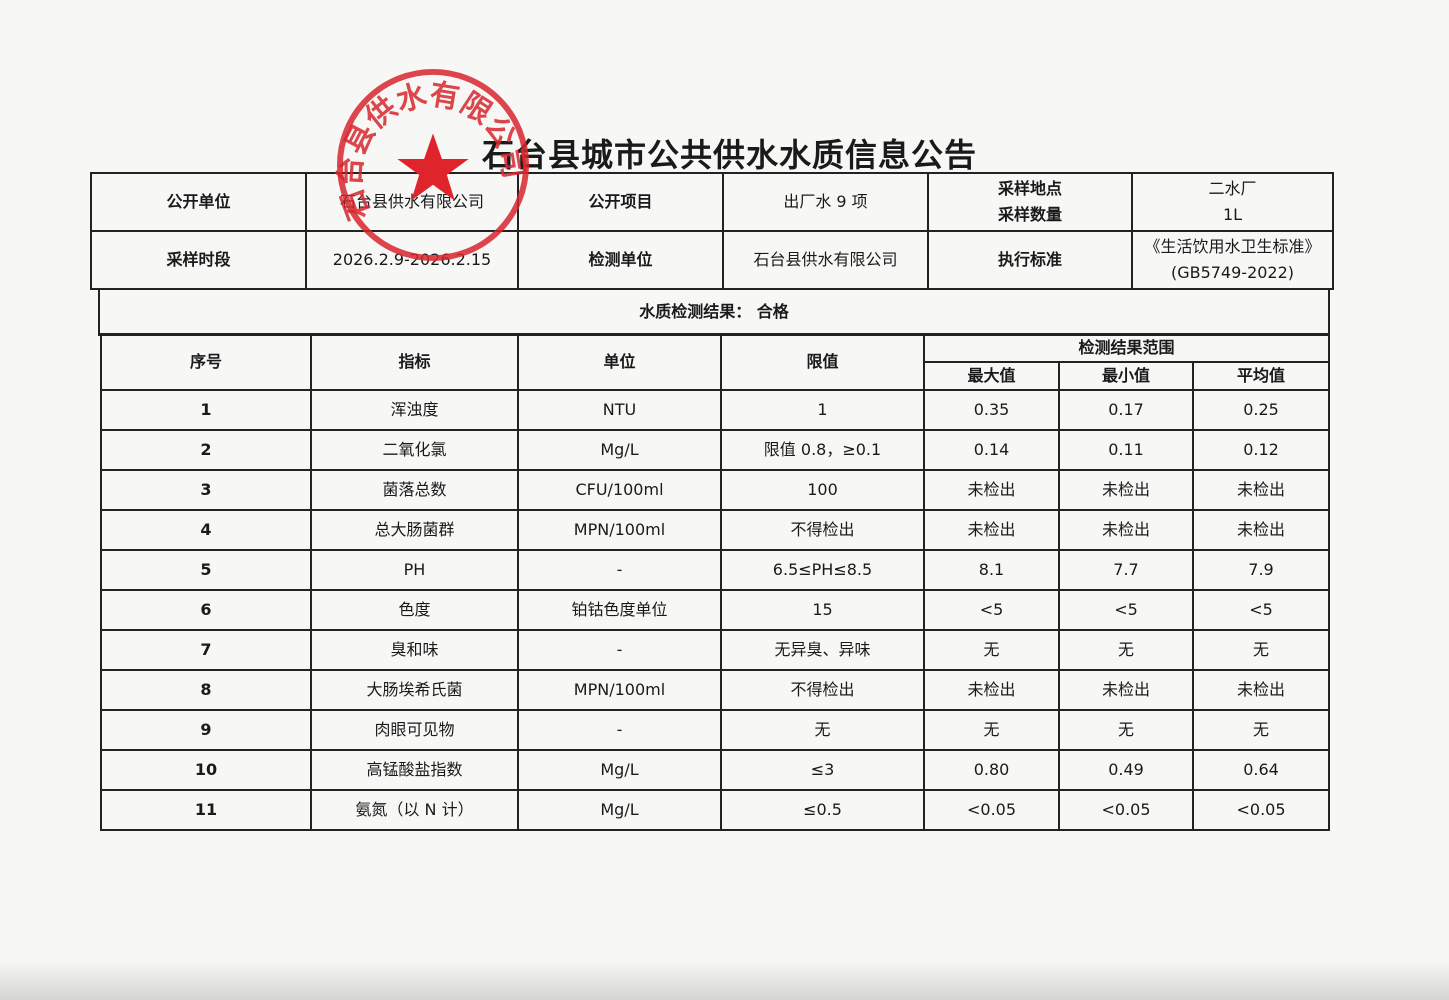  Describe the element at coordinates (1030, 260) in the screenshot. I see `standard-label: 执行标准` at that location.